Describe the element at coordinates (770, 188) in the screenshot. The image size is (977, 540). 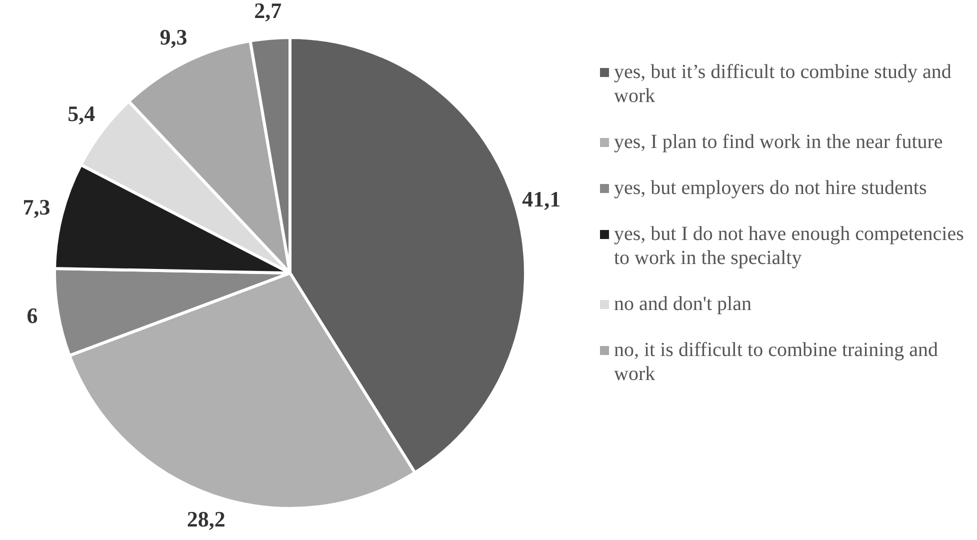
I see `legend-label: yes, but employers do not hire students` at that location.